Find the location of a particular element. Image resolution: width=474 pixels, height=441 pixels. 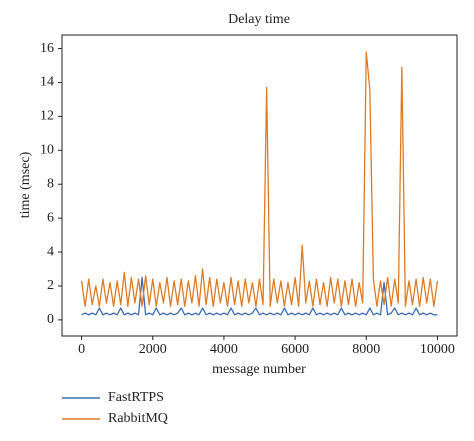

y-tick-label: 10 is located at coordinates (47, 150).